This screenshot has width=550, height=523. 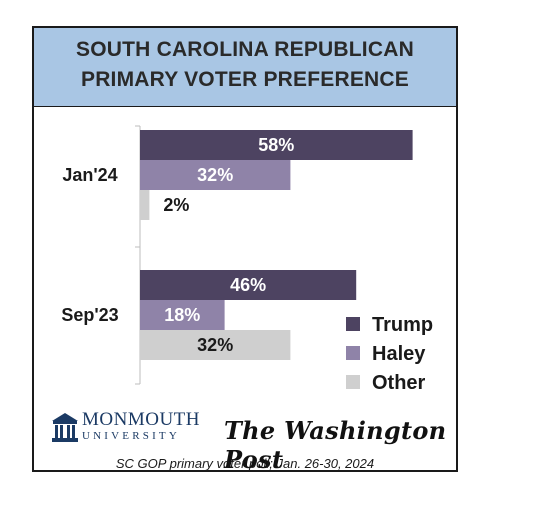 I want to click on legend-label-haley: Haley, so click(x=399, y=354).